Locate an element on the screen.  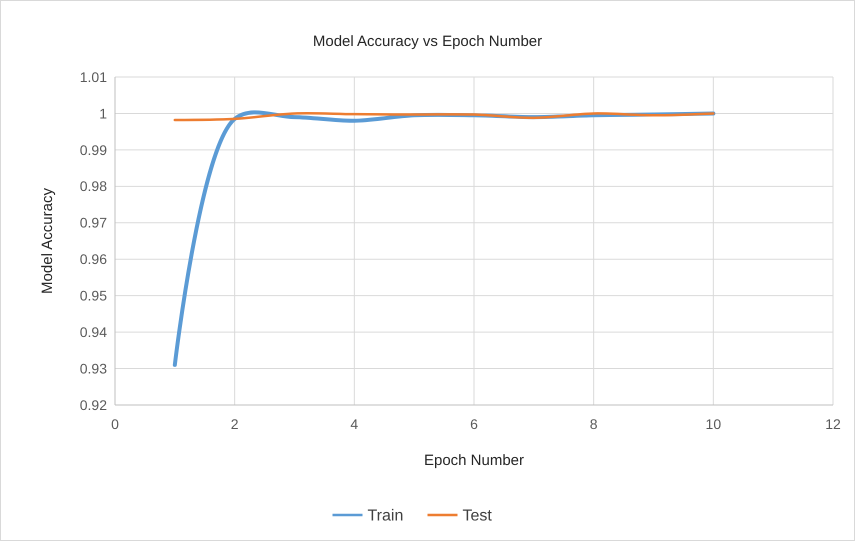
y-tick-label: 1.01 is located at coordinates (94, 76).